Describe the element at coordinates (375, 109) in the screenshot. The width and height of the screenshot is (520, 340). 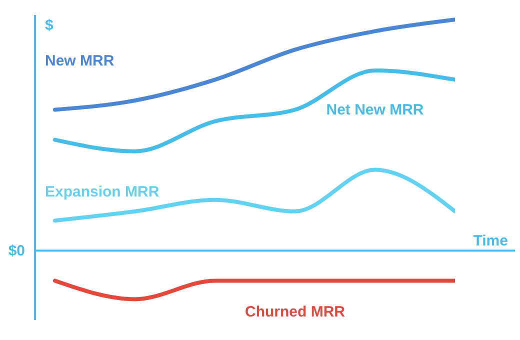
I see `series-label: Net New MRR` at that location.